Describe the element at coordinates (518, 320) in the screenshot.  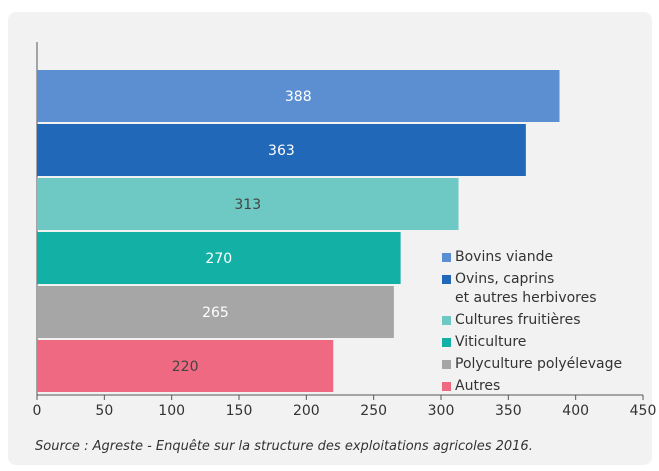
I see `legend-label: Cultures fruitières` at that location.